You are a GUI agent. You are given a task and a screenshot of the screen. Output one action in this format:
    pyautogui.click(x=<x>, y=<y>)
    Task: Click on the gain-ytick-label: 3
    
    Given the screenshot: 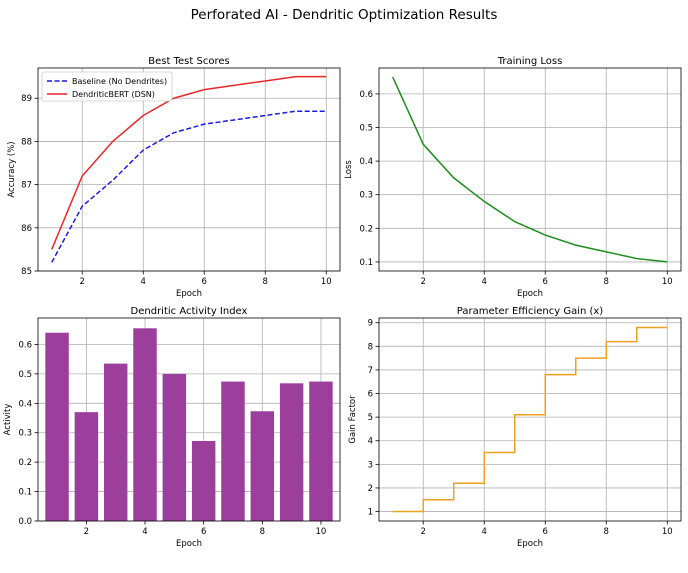 What is the action you would take?
    pyautogui.click(x=370, y=465)
    